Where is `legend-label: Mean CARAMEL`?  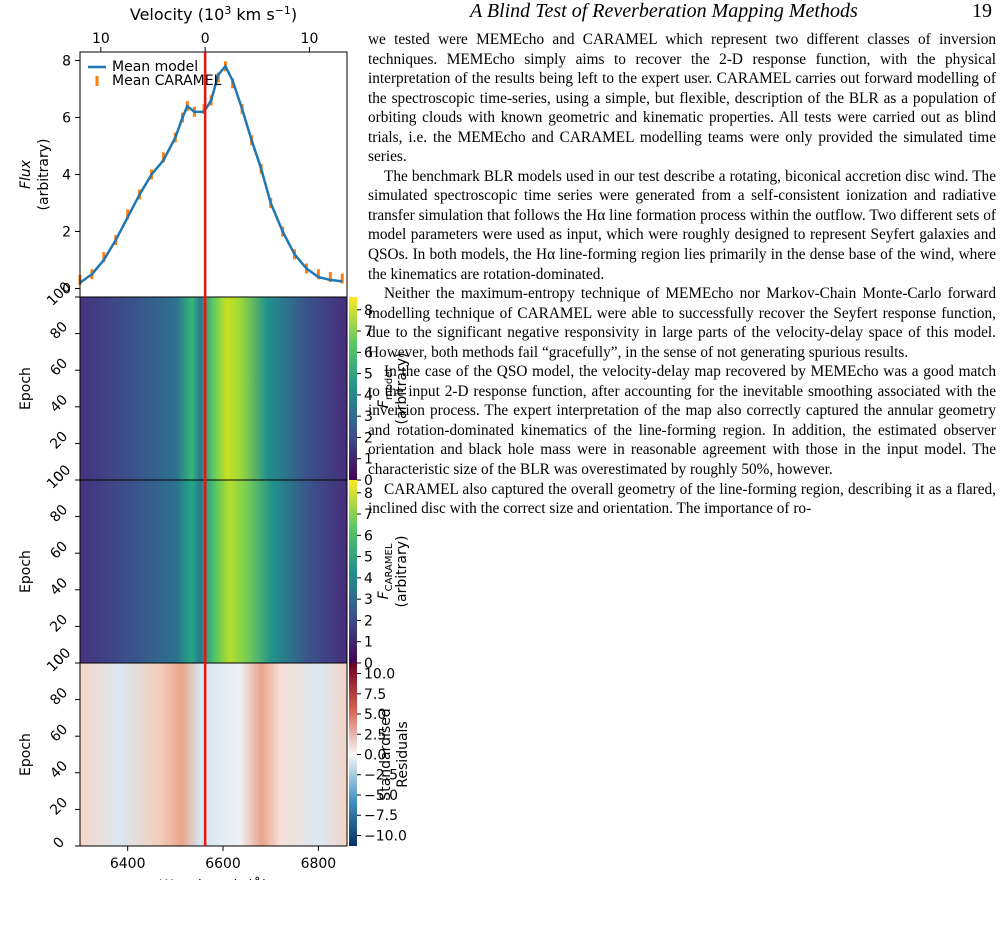 legend-label: Mean CARAMEL is located at coordinates (167, 81).